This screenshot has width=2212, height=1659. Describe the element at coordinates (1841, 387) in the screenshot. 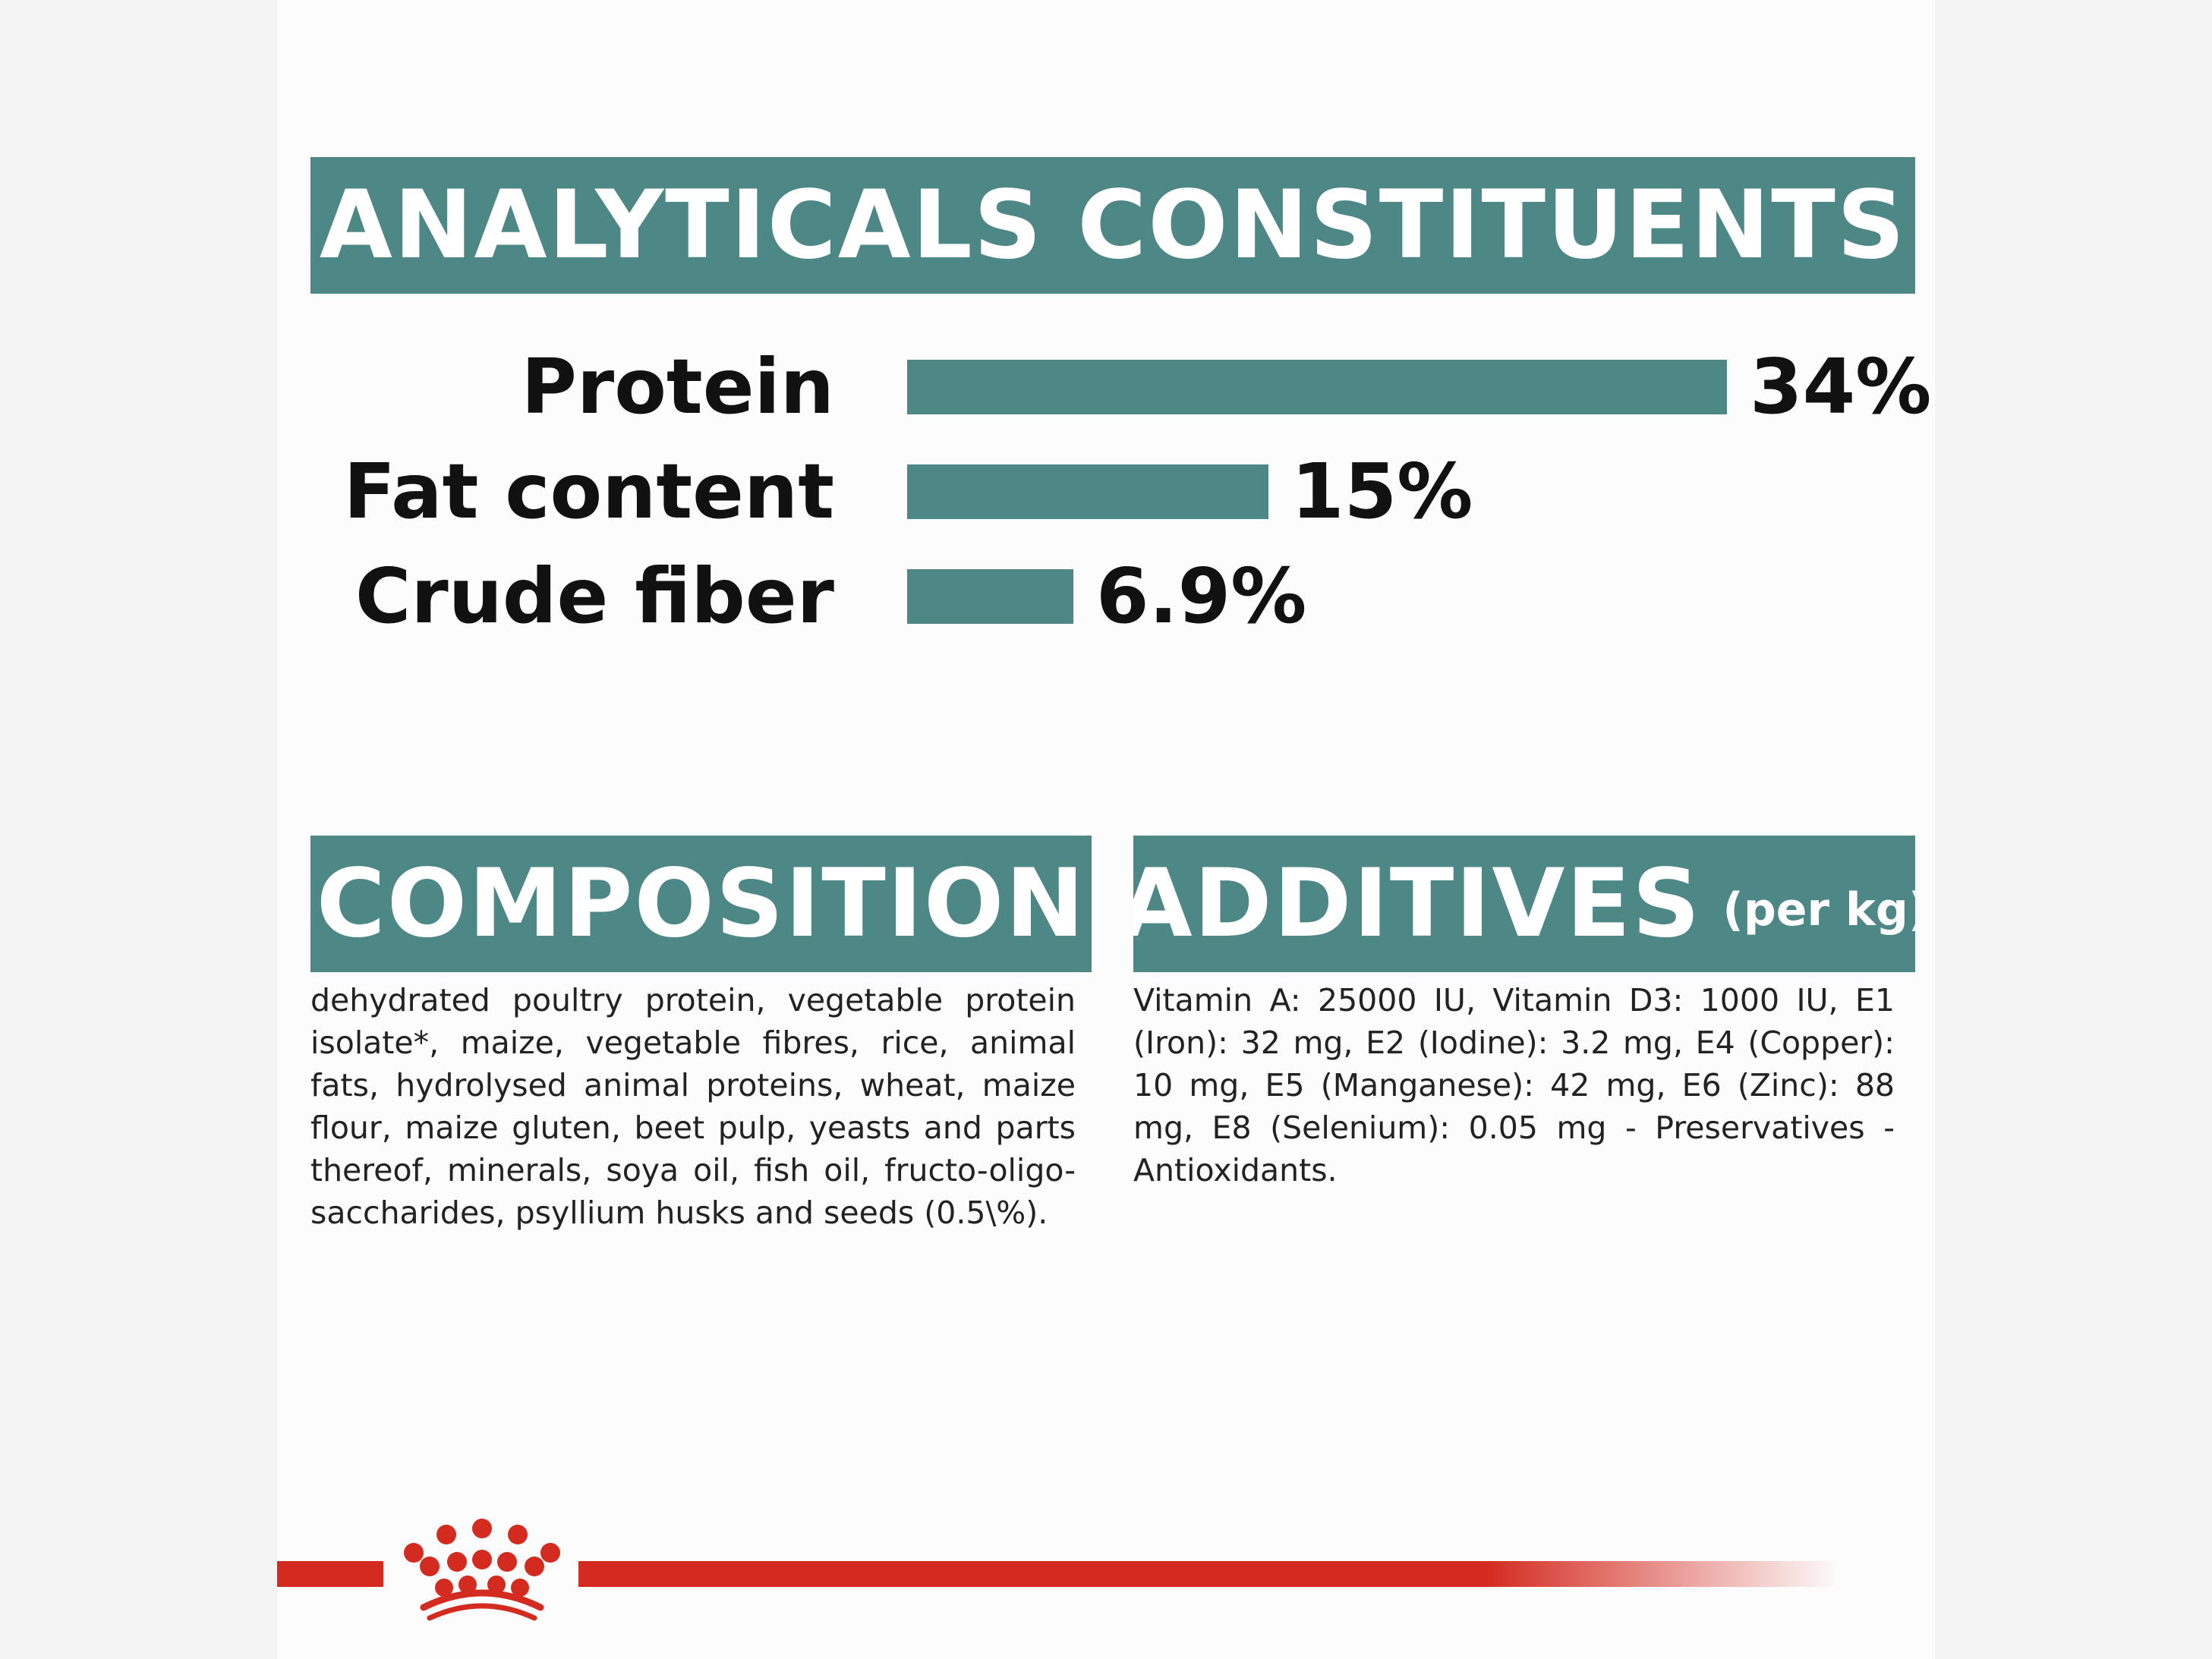

I see `protein-value: 34%` at that location.